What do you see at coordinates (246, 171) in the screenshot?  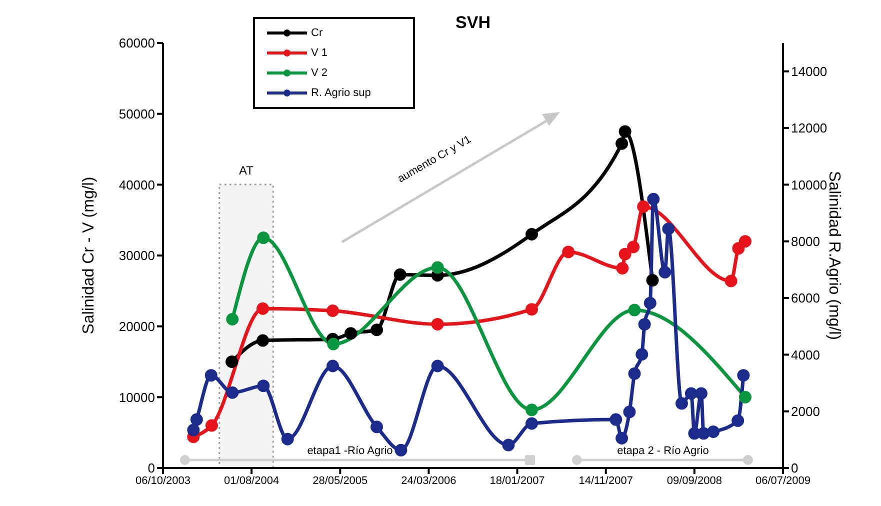 I see `band-label: AT` at bounding box center [246, 171].